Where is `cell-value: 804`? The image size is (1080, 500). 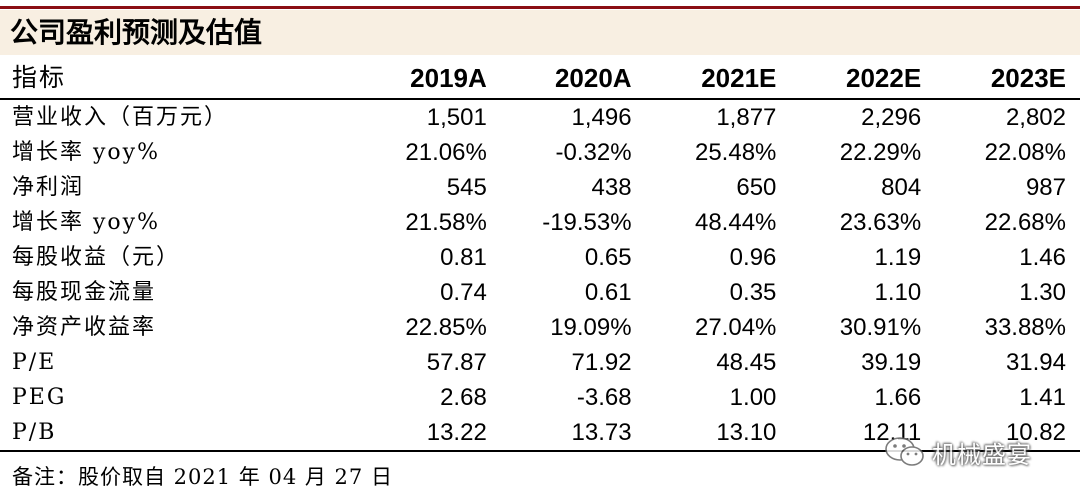
cell-value: 804 is located at coordinates (901, 187).